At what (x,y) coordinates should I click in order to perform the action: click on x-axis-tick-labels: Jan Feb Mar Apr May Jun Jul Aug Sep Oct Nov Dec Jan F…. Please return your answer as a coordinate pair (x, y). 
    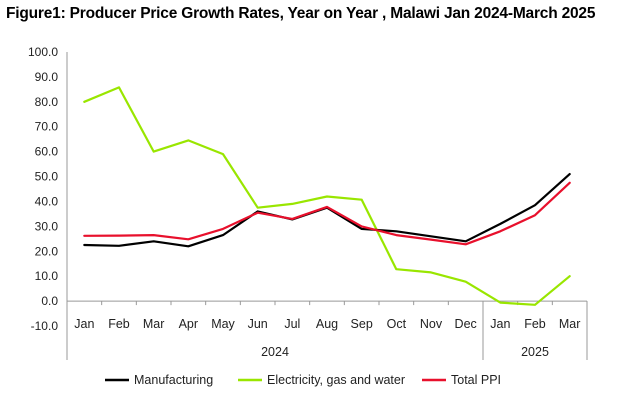
    Looking at the image, I should click on (327, 324).